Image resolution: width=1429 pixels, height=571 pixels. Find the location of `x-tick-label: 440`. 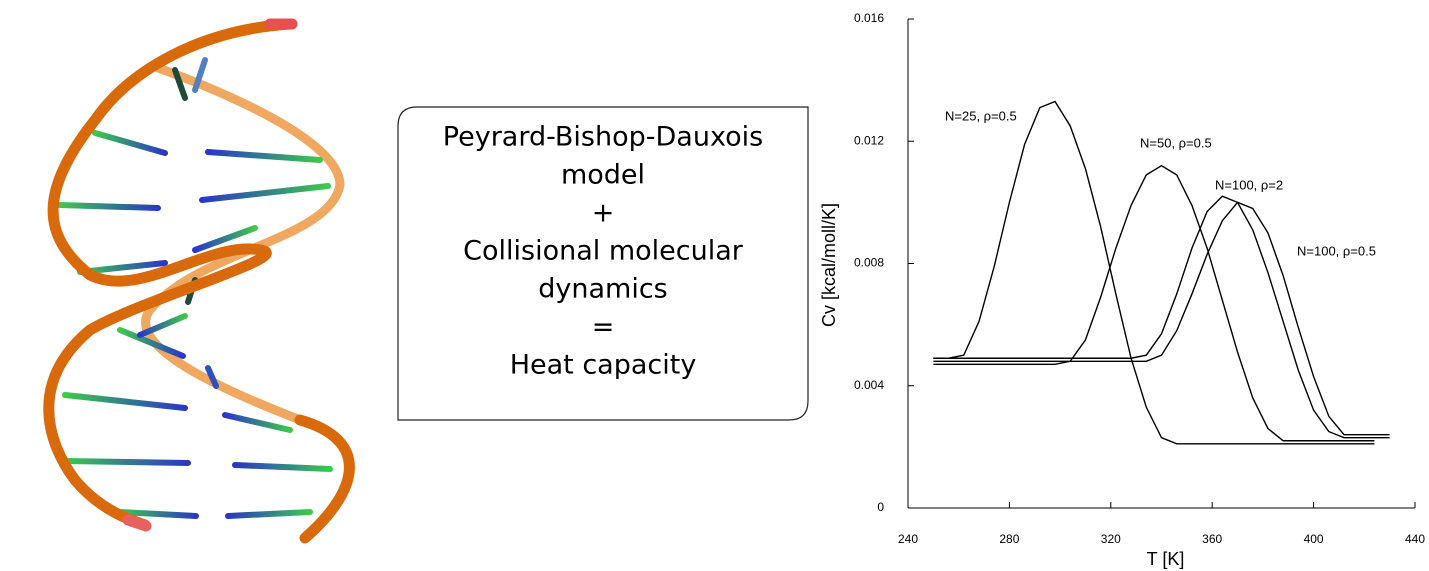

x-tick-label: 440 is located at coordinates (1415, 539).